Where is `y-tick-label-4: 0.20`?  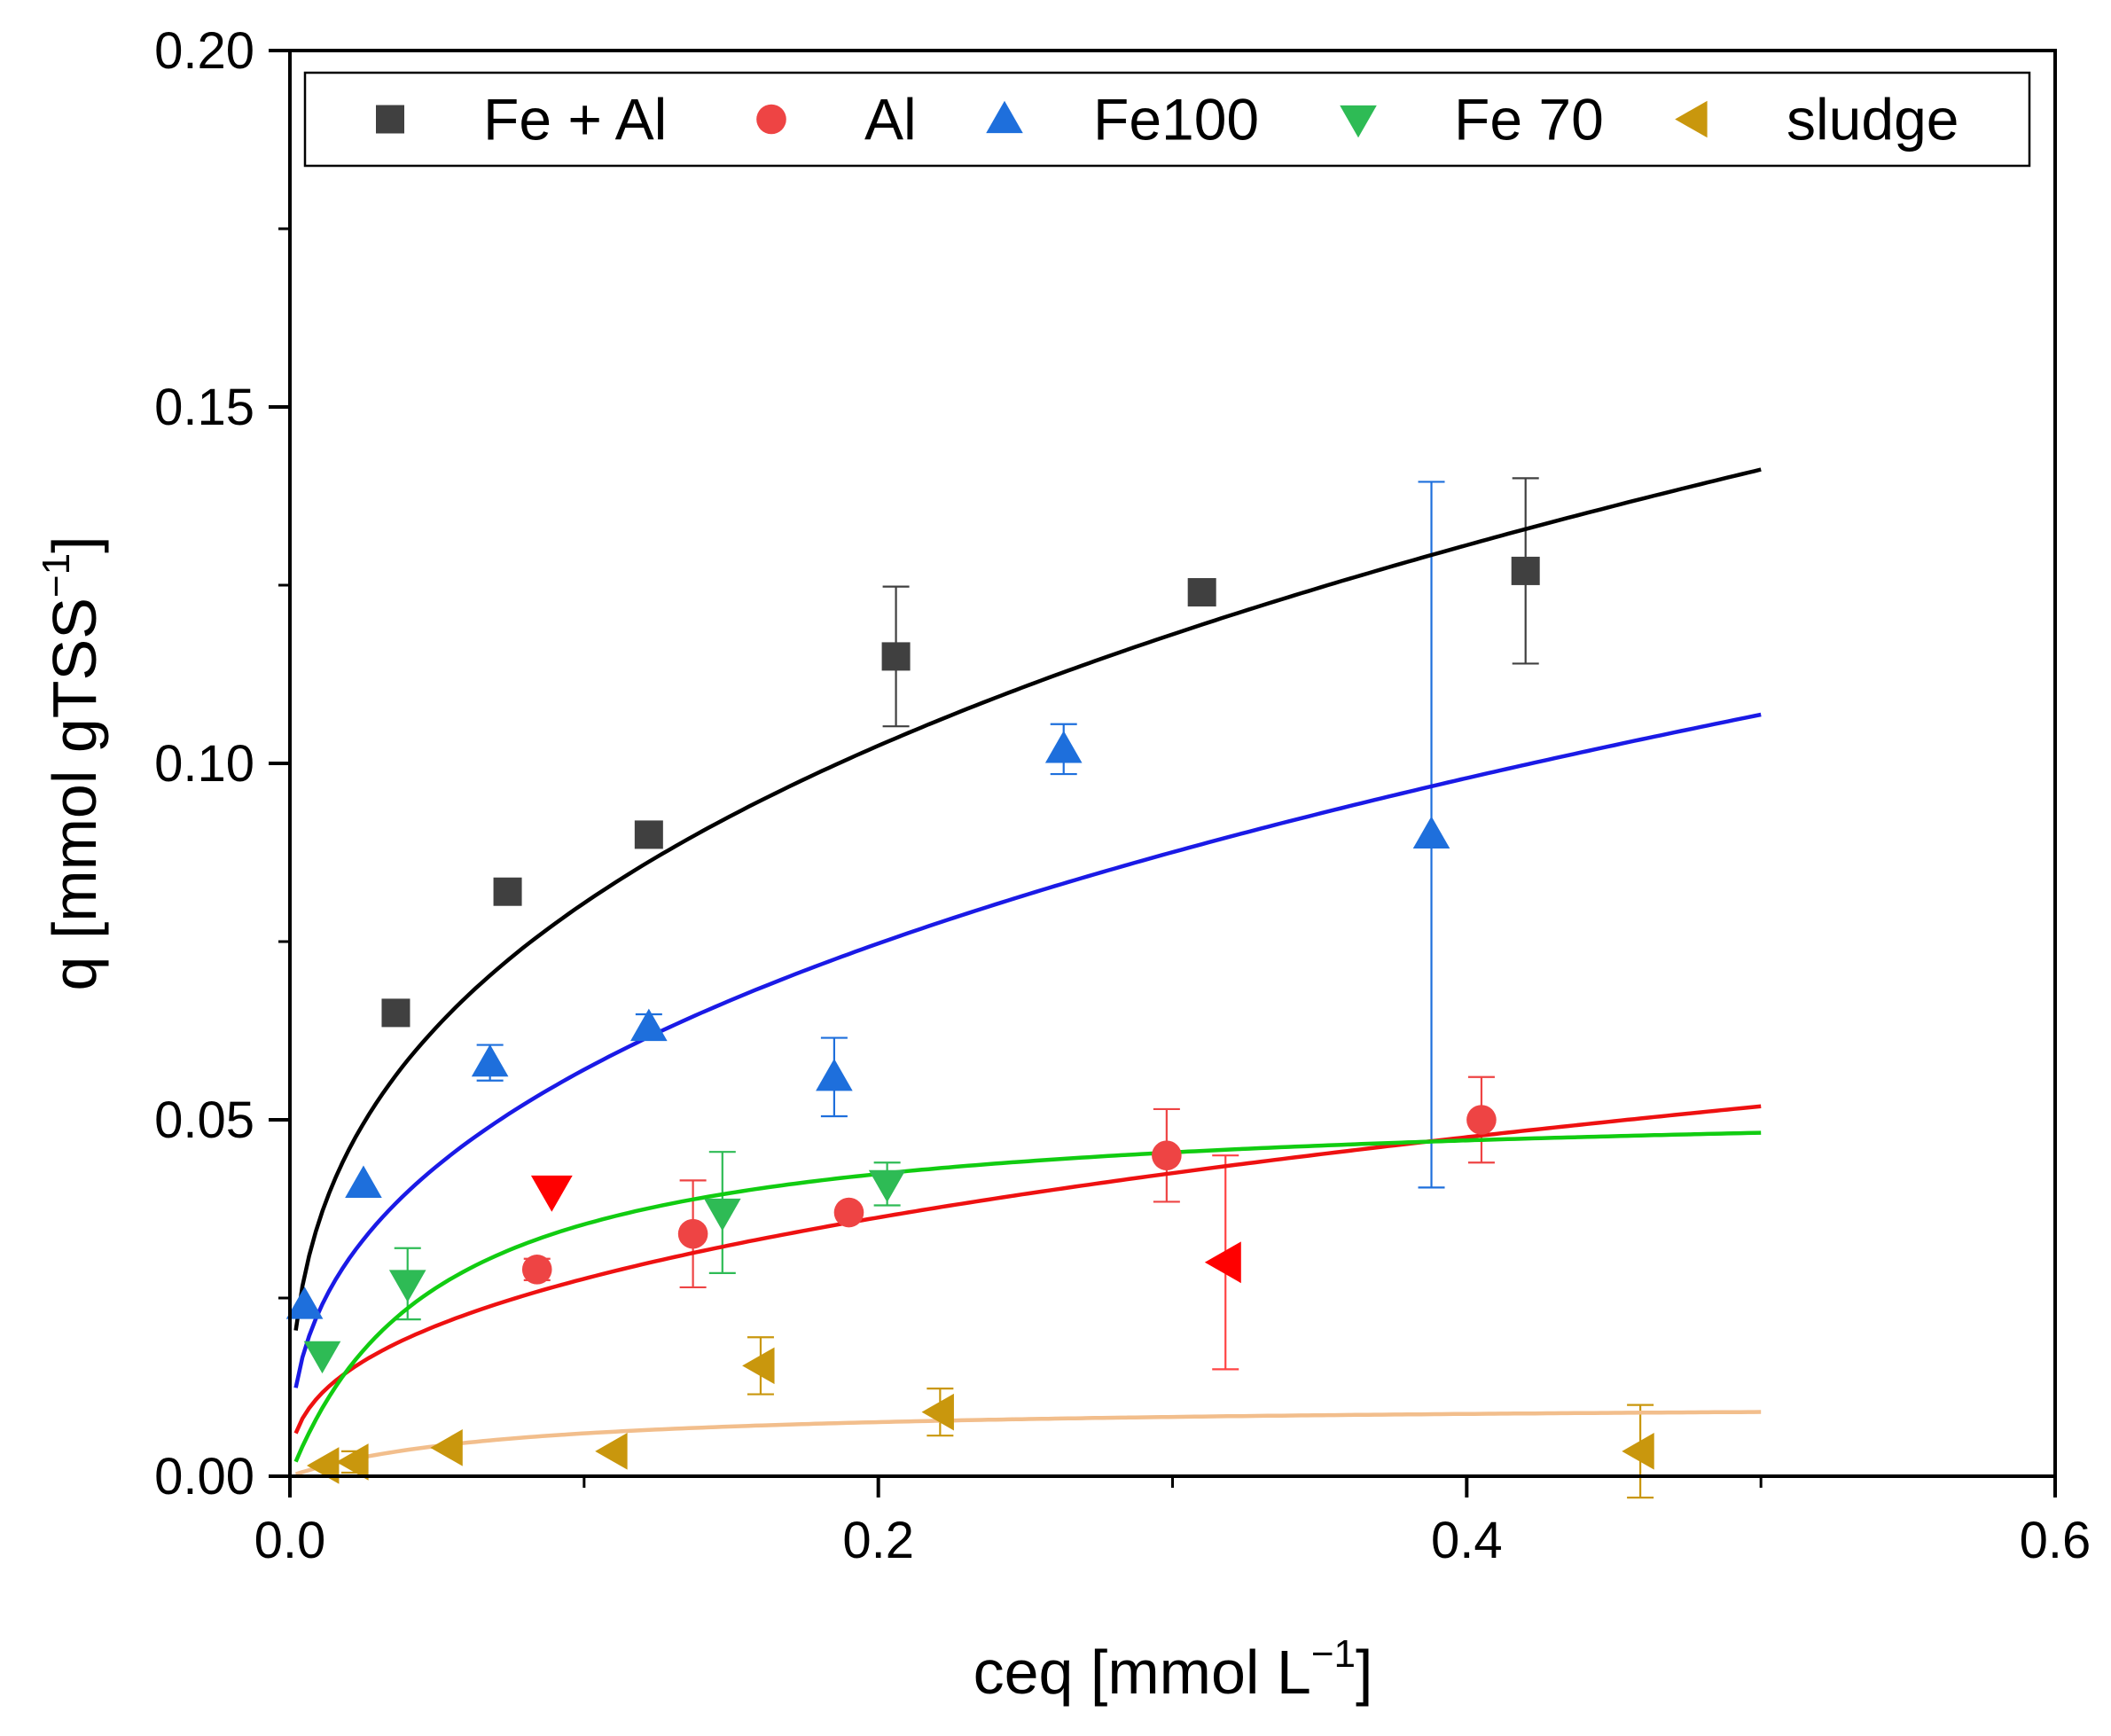 y-tick-label-4: 0.20 is located at coordinates (204, 51).